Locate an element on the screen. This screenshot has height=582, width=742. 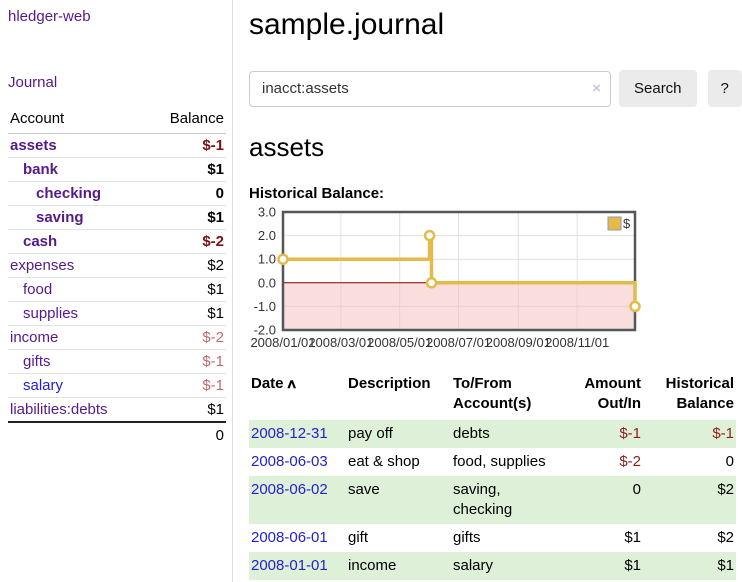
svg-text: 3.0 is located at coordinates (267, 212).